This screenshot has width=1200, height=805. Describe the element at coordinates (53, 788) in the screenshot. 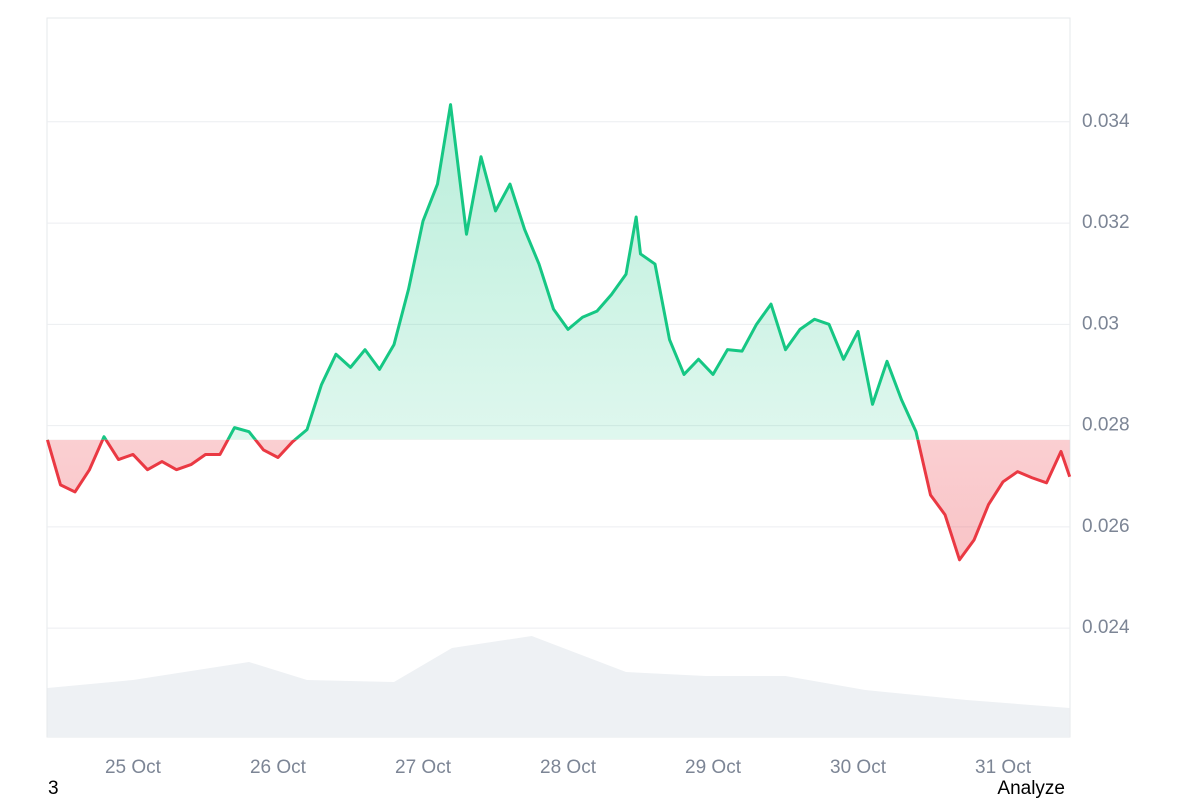

I see `footer-left: 3` at that location.